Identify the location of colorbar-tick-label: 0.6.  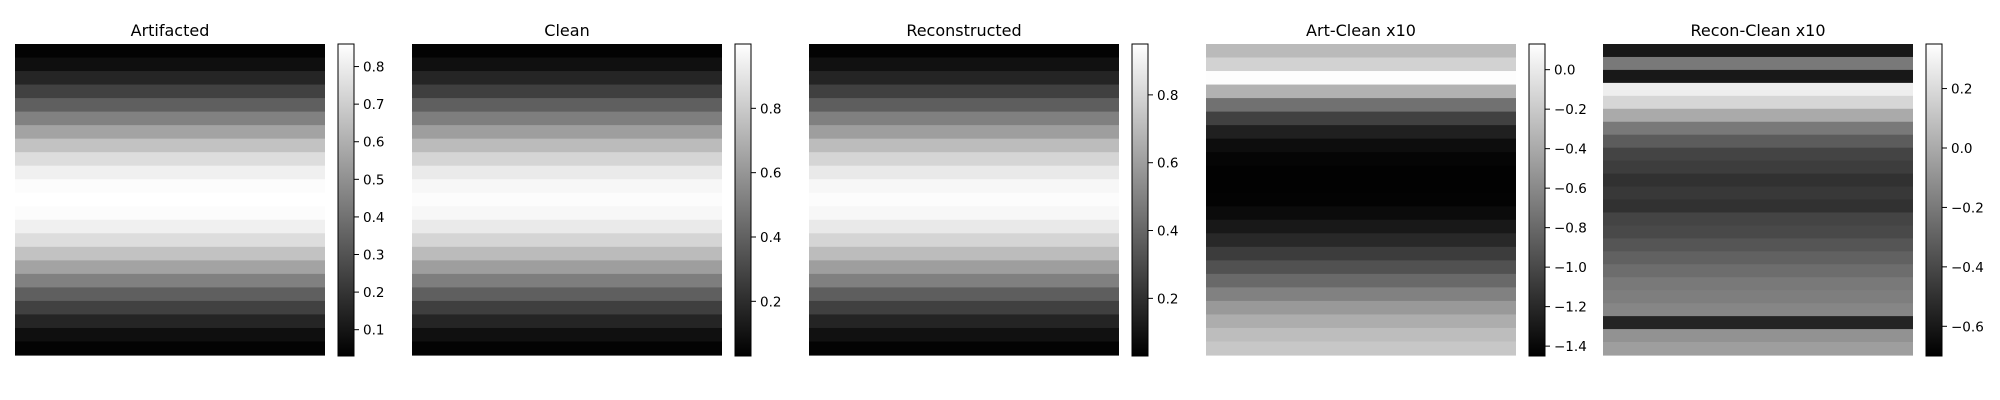
(770, 174).